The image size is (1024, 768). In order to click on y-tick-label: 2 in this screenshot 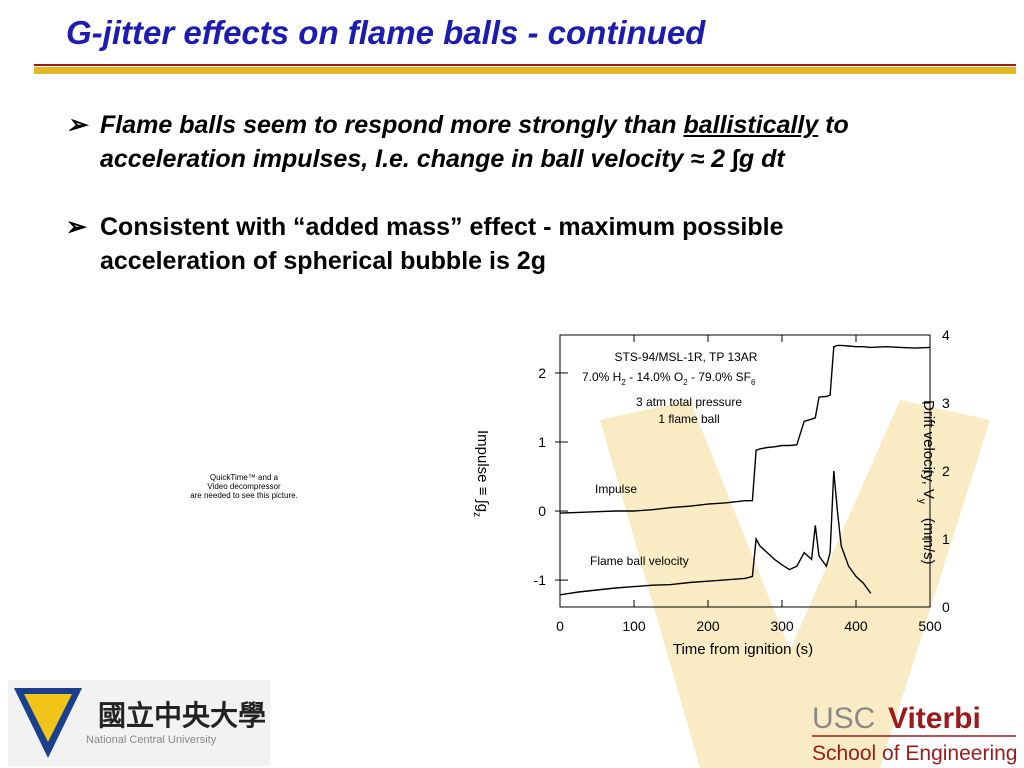, I will do `click(542, 373)`.